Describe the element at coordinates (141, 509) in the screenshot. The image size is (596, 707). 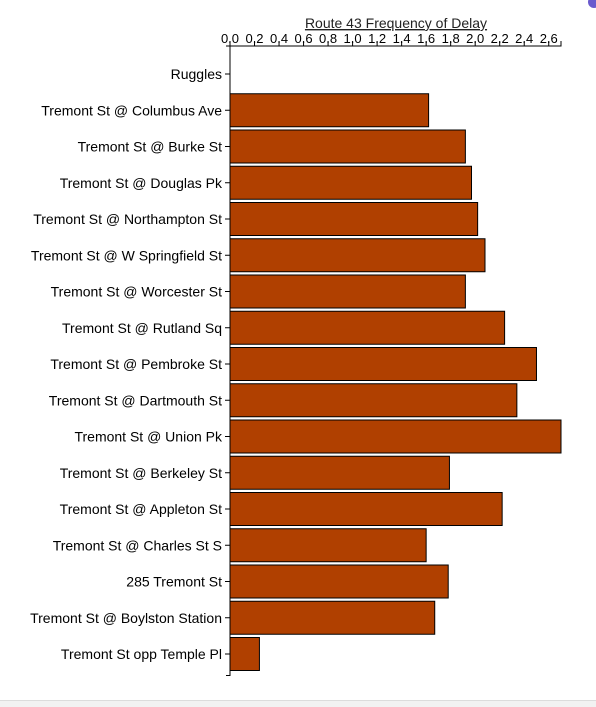
I see `y-category-label: Tremont St @ Appleton St` at that location.